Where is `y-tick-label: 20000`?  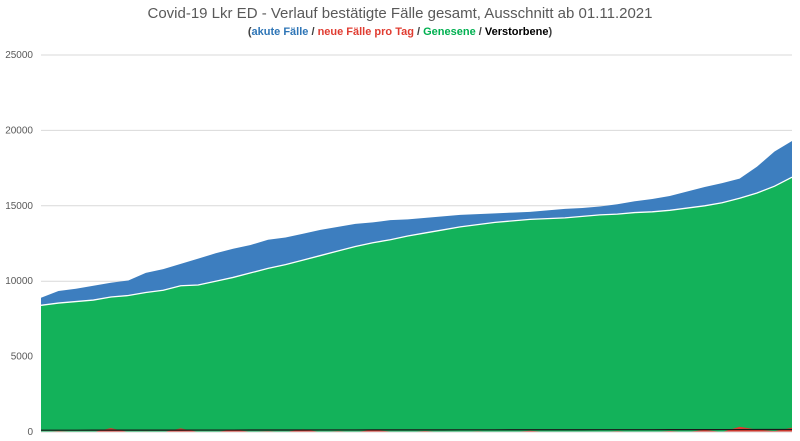
y-tick-label: 20000 is located at coordinates (19, 130).